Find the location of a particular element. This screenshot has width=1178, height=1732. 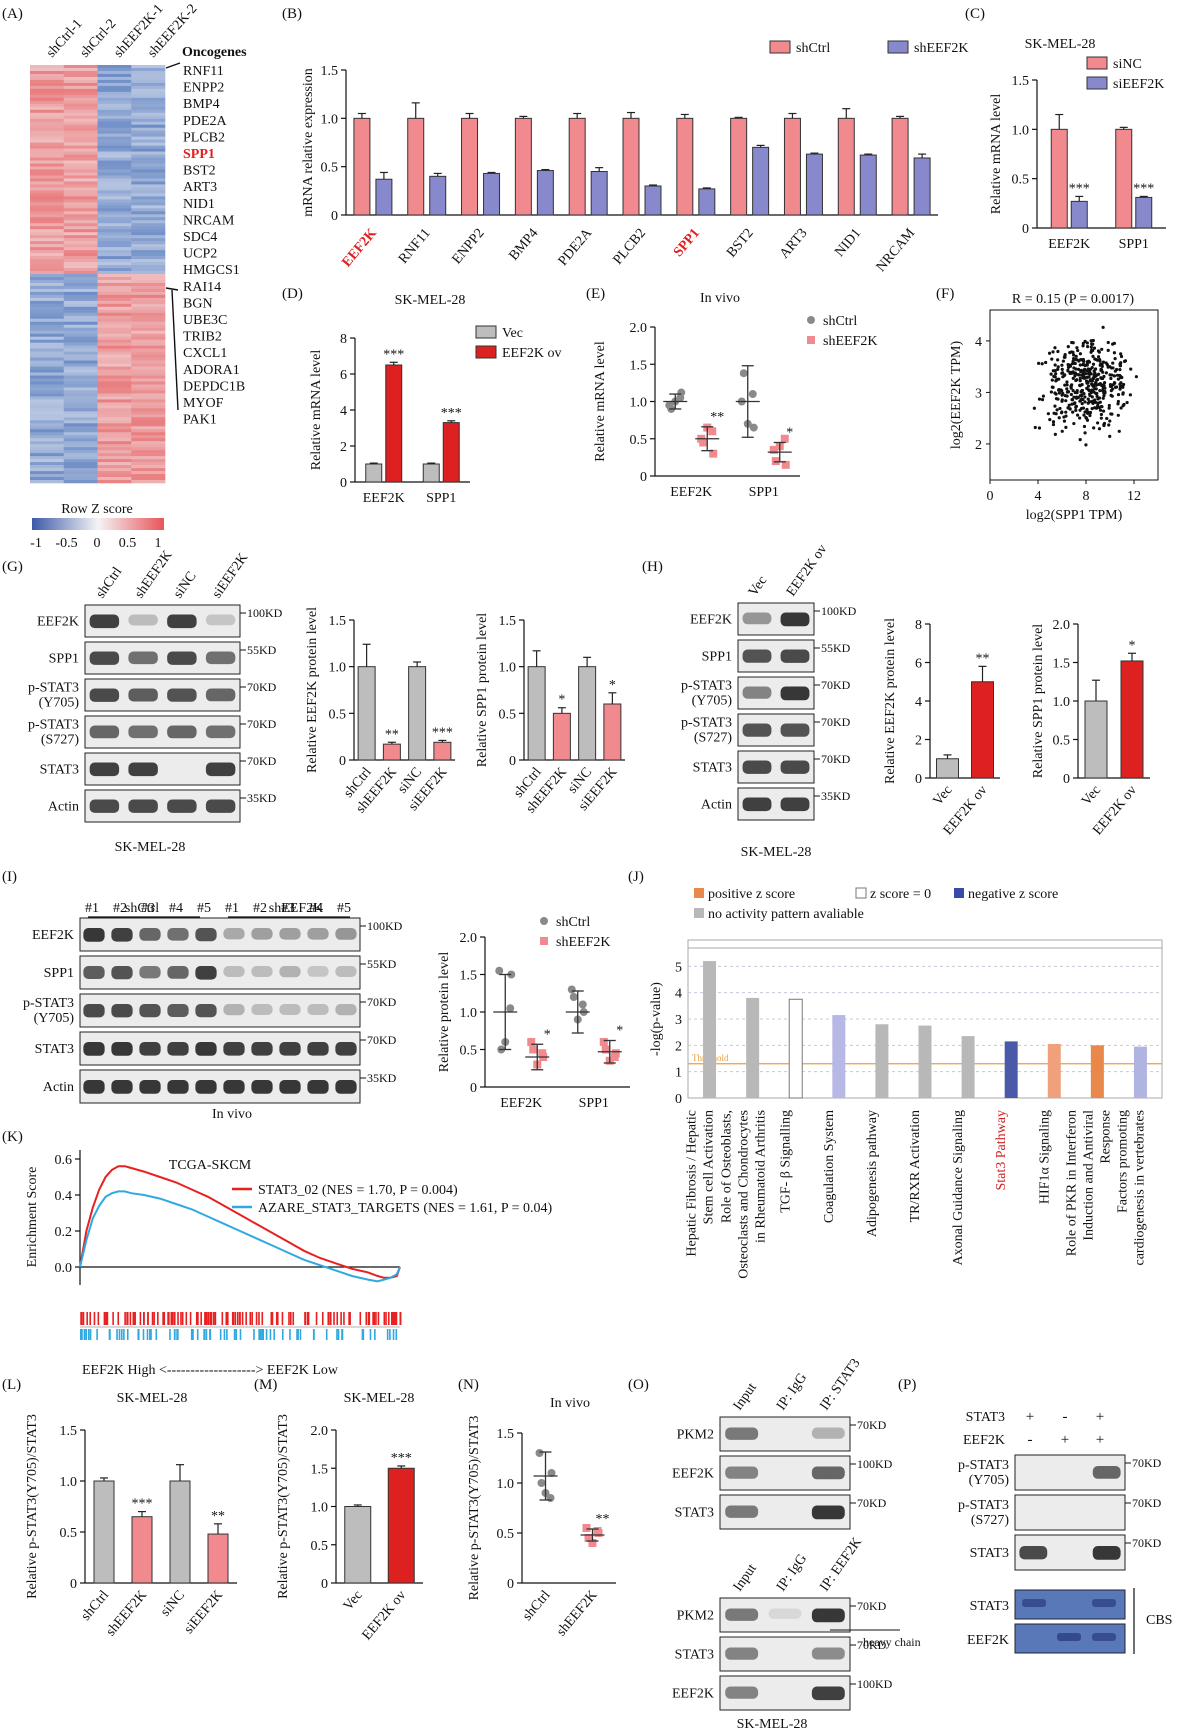

x-tick-label: BMP4 is located at coordinates (523, 245).